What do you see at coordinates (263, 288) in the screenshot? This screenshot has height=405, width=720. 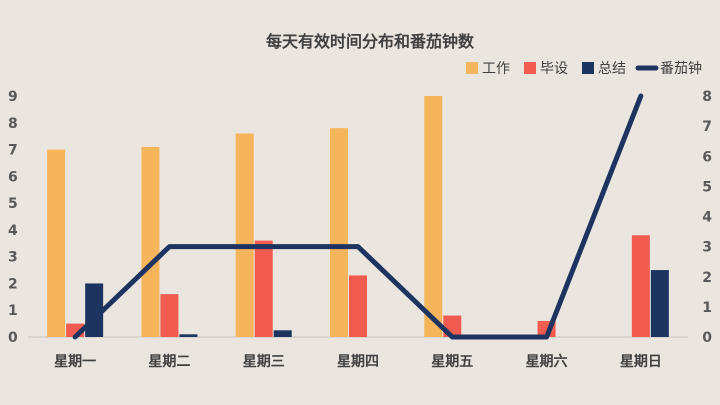 I see `bar-毕设-星期三` at bounding box center [263, 288].